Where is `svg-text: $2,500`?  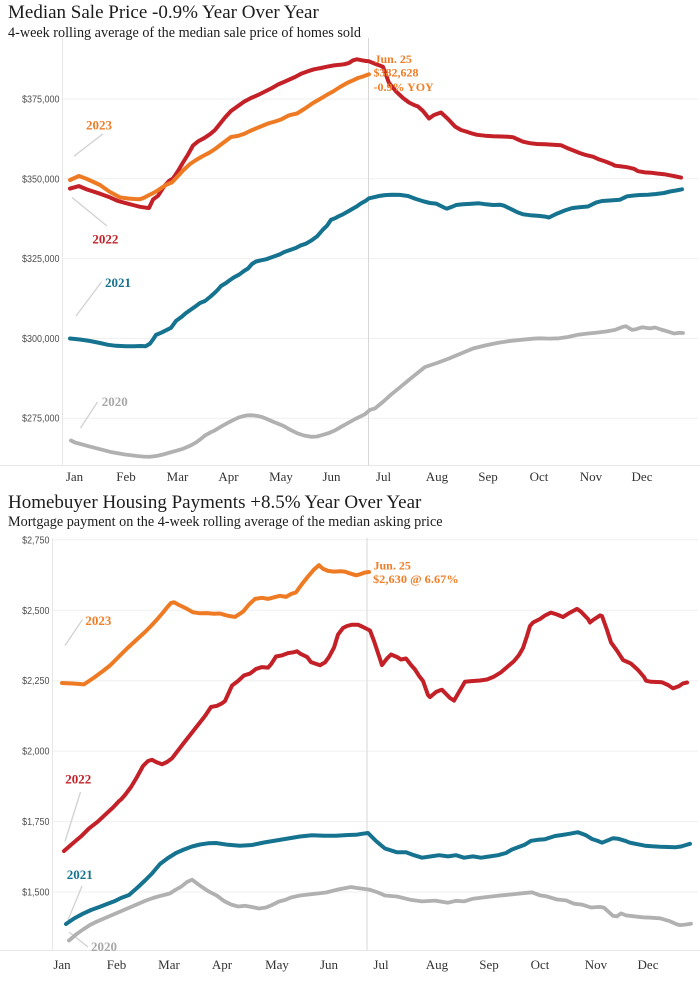
svg-text: $2,500 is located at coordinates (36, 611).